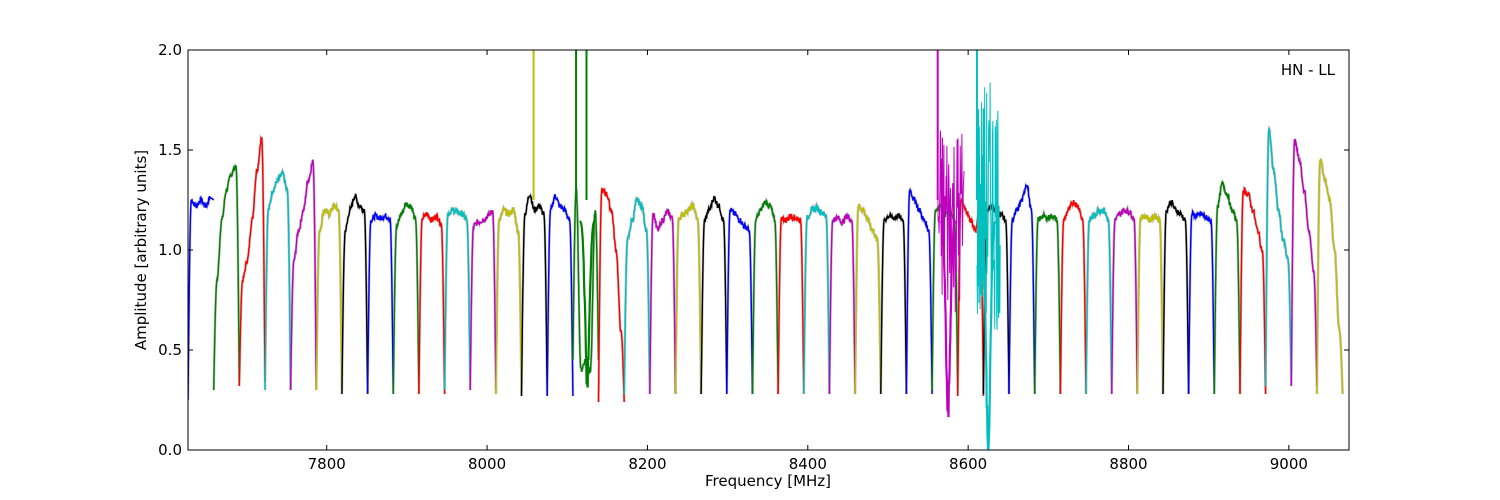  I want to click on x-tick-label: 8600, so click(968, 464).